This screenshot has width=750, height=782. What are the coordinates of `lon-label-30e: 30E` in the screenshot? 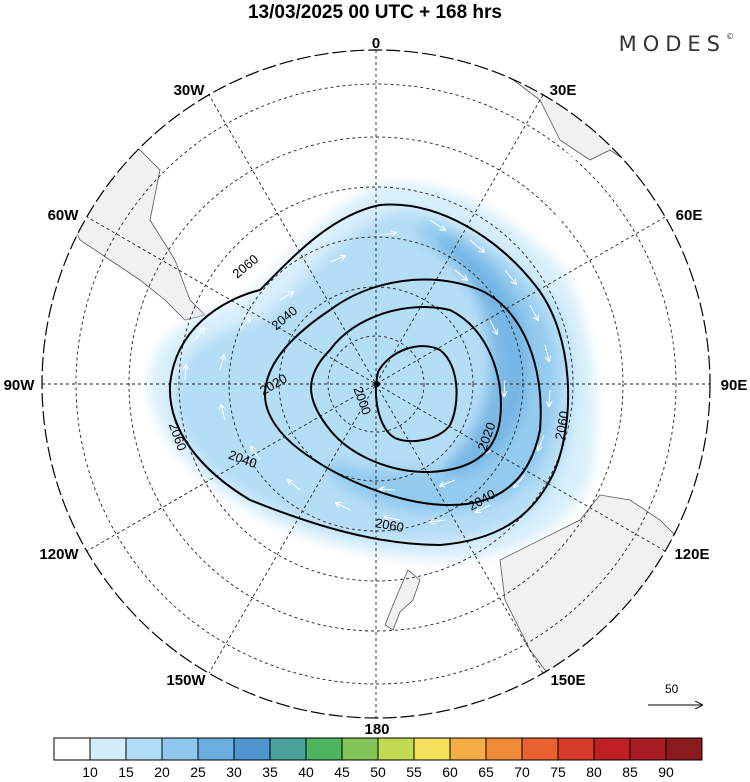 It's located at (563, 90).